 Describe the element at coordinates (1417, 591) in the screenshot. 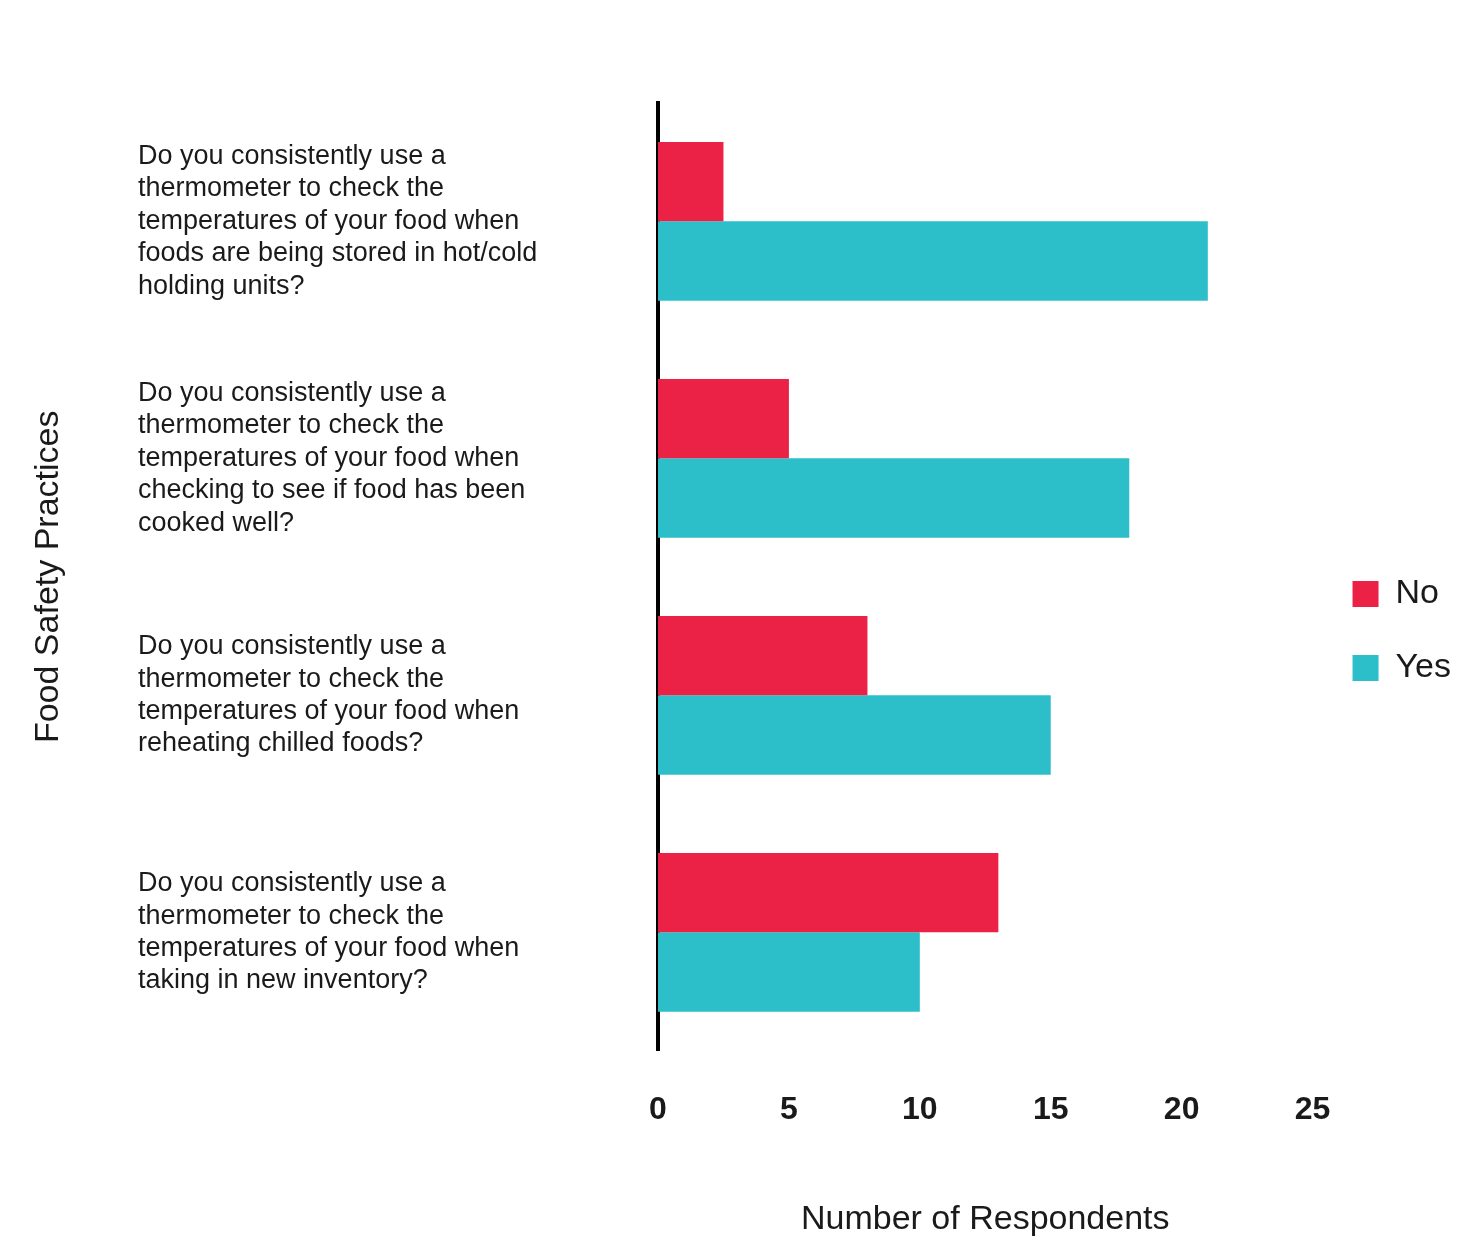

I see `legend-label: No` at that location.